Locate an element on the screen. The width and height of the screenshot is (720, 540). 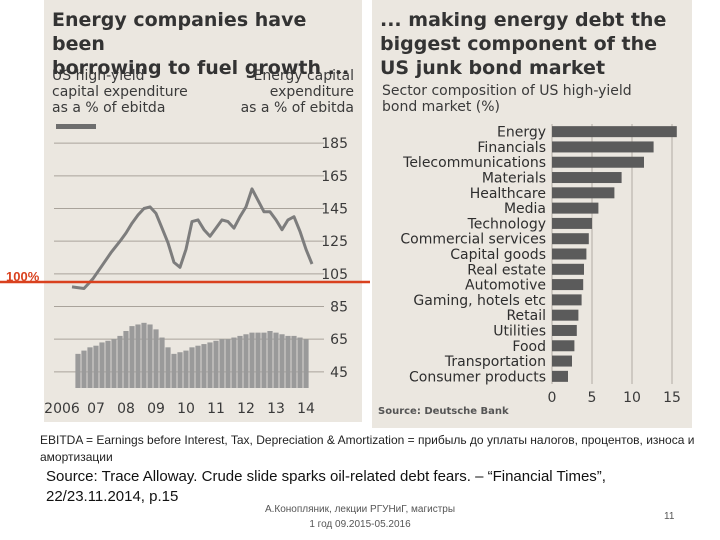
sector-label: Capital goods is located at coordinates (498, 255).